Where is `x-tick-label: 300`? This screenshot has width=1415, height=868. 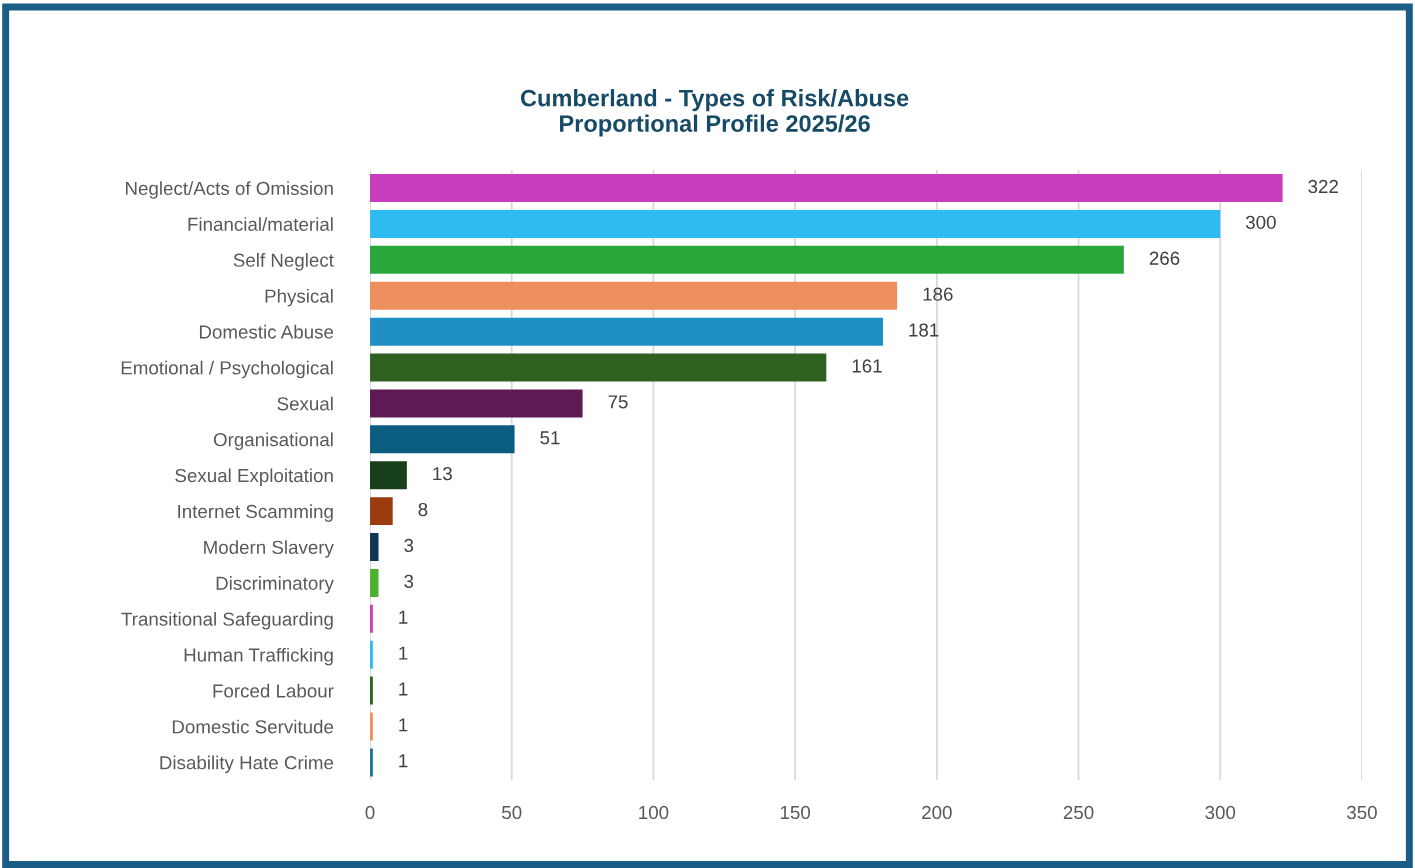
x-tick-label: 300 is located at coordinates (1220, 812).